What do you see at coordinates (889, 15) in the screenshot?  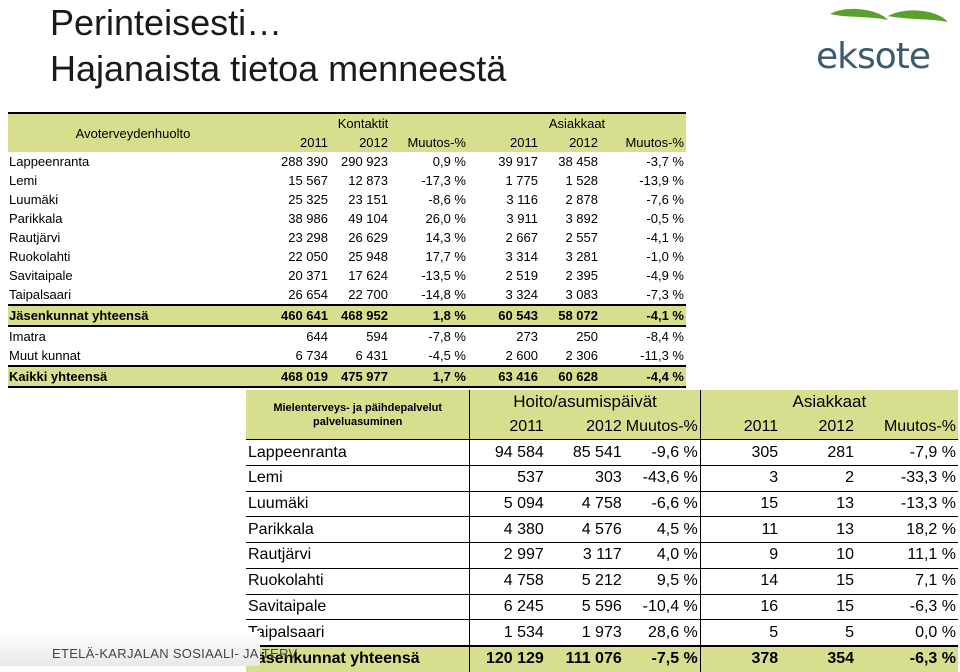 I see `leaf-logo-icon` at bounding box center [889, 15].